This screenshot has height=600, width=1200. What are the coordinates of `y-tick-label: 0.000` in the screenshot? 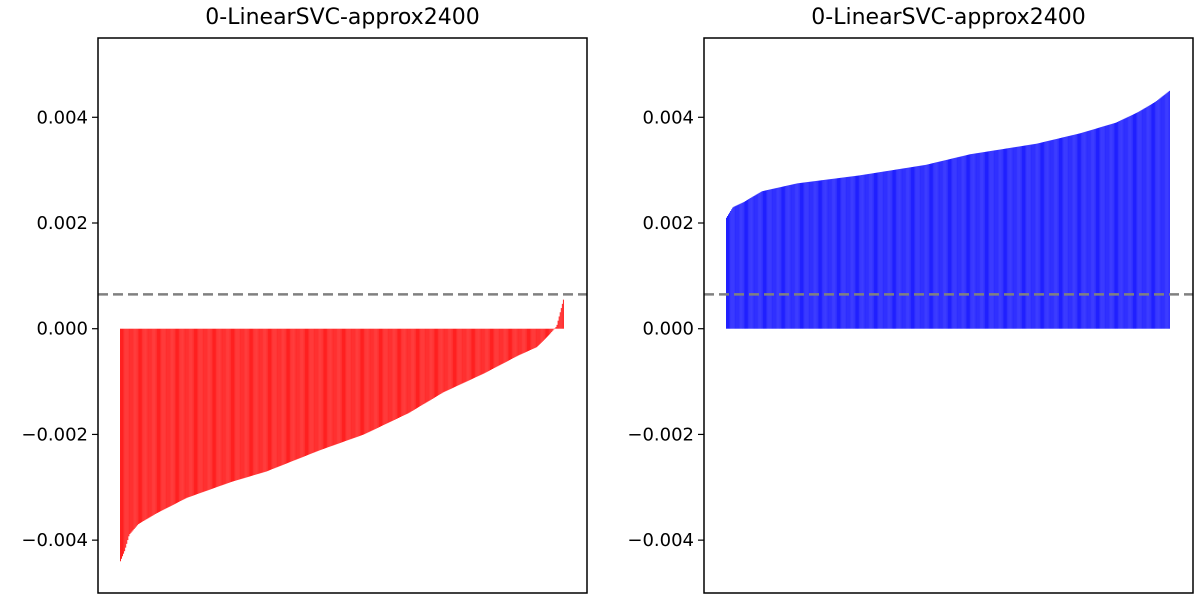 It's located at (668, 329).